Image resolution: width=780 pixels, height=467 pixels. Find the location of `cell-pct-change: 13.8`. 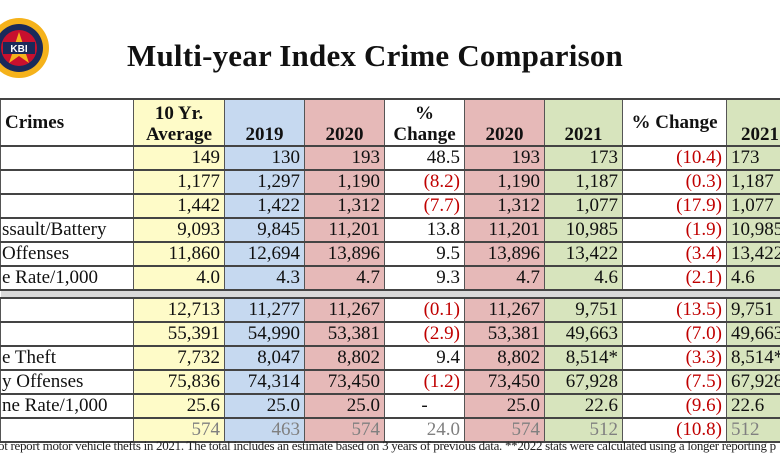

cell-pct-change: 13.8 is located at coordinates (424, 230).